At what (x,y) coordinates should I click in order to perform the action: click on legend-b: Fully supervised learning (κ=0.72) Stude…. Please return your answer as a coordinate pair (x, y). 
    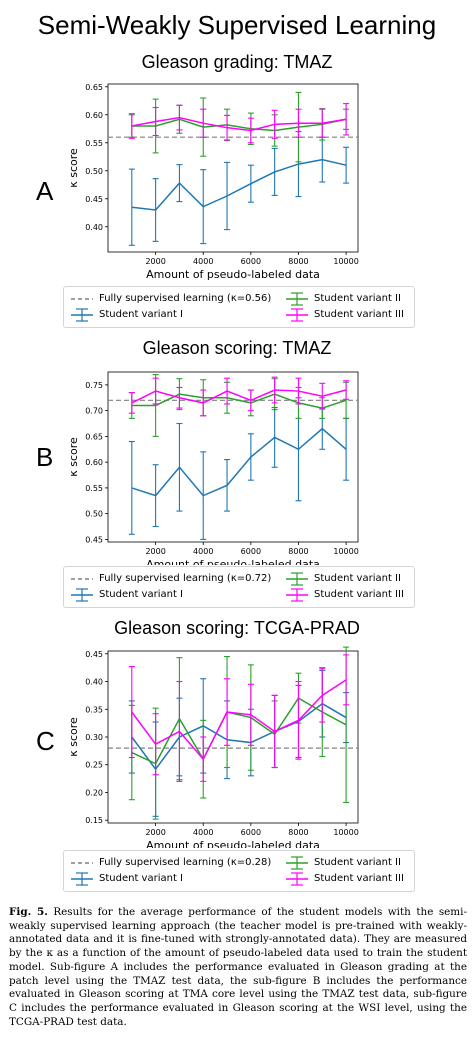
    Looking at the image, I should click on (239, 587).